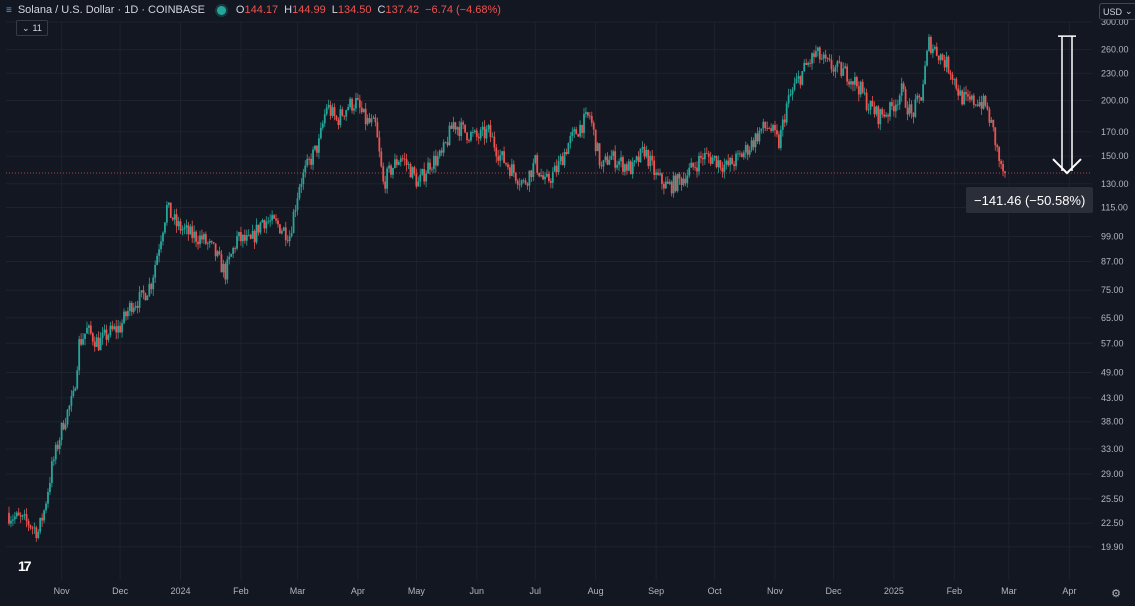 Image resolution: width=1135 pixels, height=606 pixels. What do you see at coordinates (221, 10) in the screenshot?
I see `market-status-icon` at bounding box center [221, 10].